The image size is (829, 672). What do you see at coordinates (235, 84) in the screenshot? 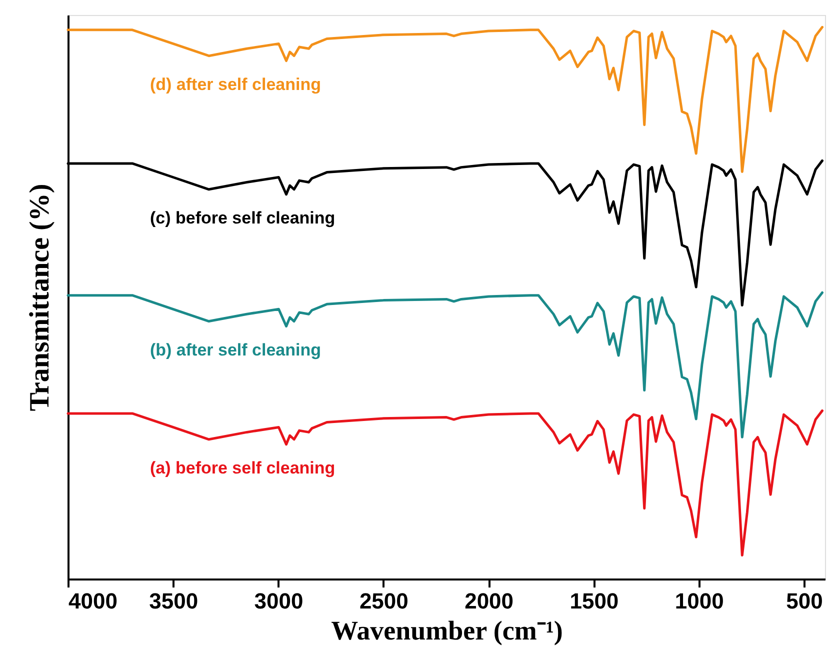
I see `series-label: (d) after self cleaning` at bounding box center [235, 84].